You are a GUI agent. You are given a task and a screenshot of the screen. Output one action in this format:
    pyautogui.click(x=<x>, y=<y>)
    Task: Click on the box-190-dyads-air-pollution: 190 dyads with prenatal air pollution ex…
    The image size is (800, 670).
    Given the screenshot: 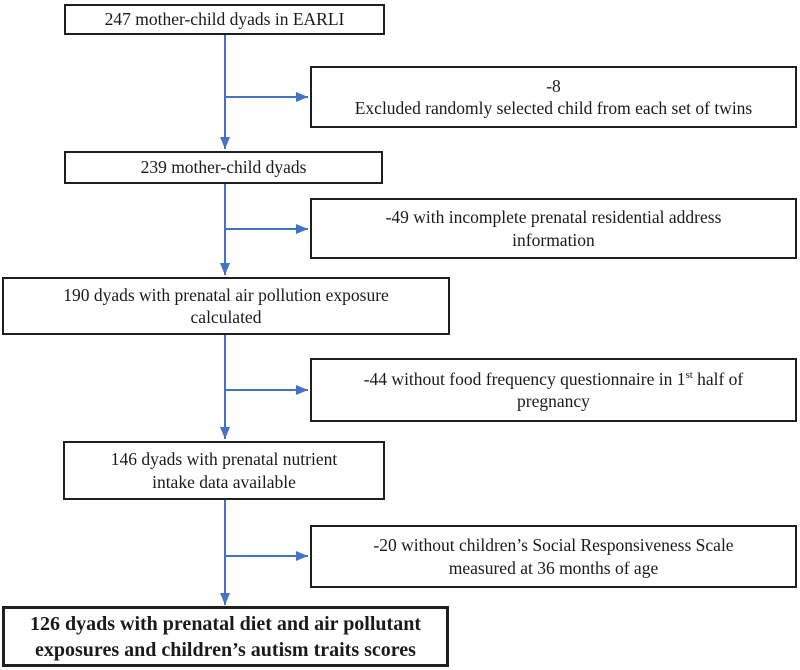 What is the action you would take?
    pyautogui.click(x=226, y=306)
    